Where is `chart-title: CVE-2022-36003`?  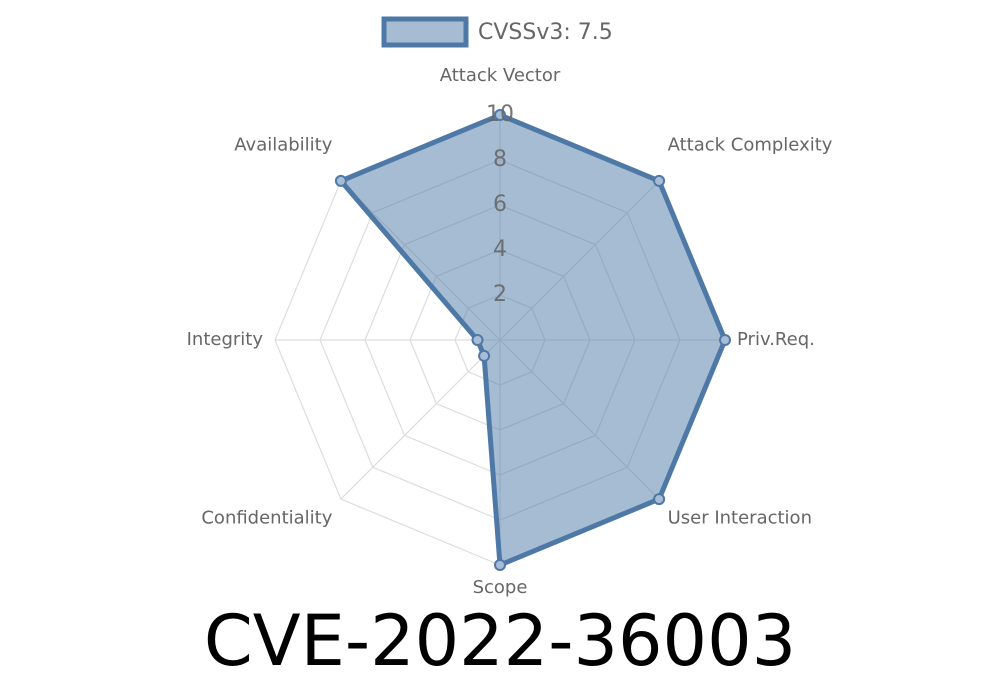
chart-title: CVE-2022-36003 is located at coordinates (500, 641).